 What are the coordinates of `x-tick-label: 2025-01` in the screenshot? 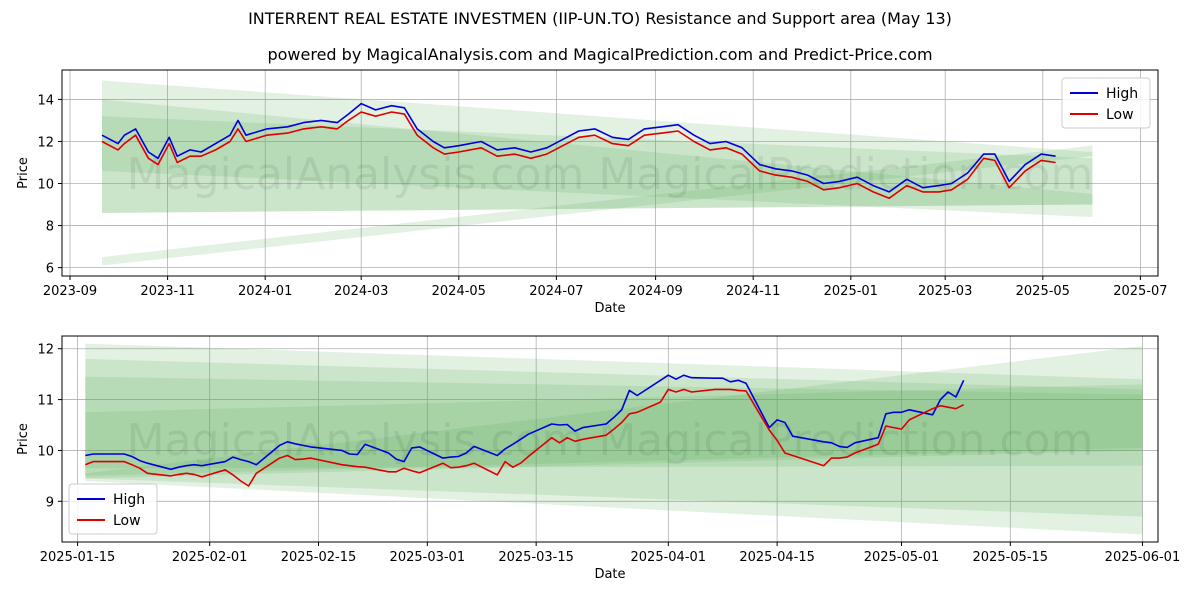 It's located at (851, 291).